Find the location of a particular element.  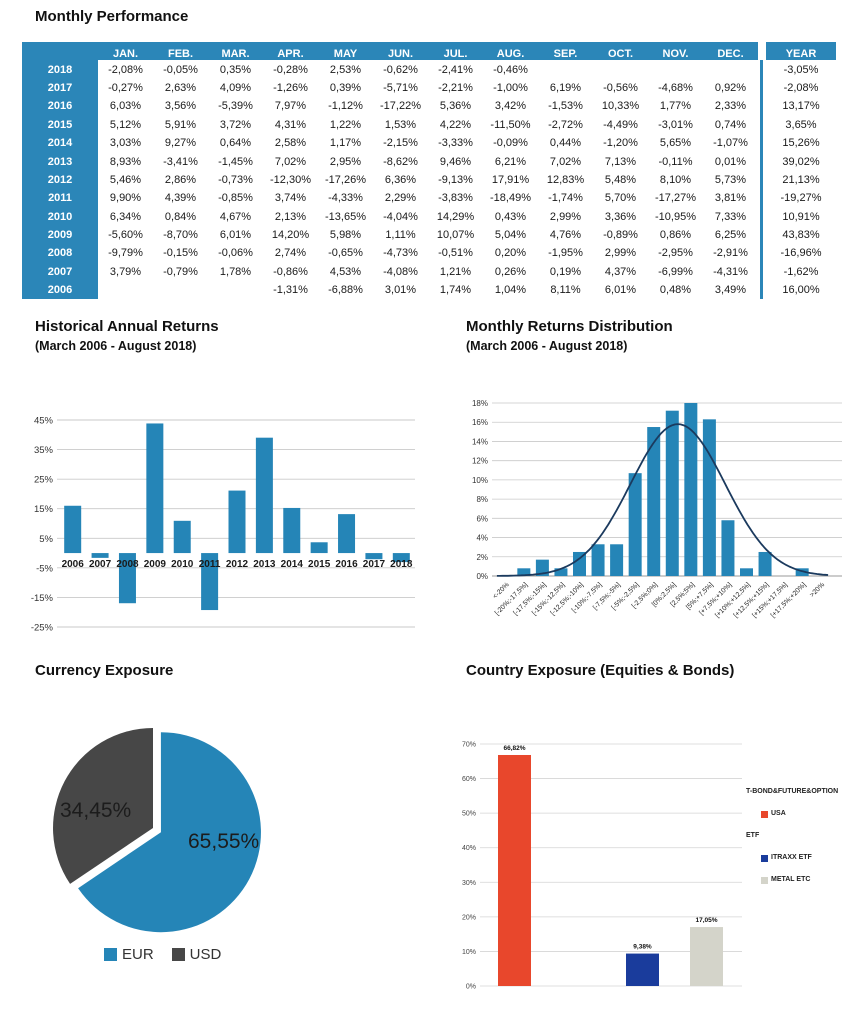

month-cell: -6,88% is located at coordinates (345, 290).